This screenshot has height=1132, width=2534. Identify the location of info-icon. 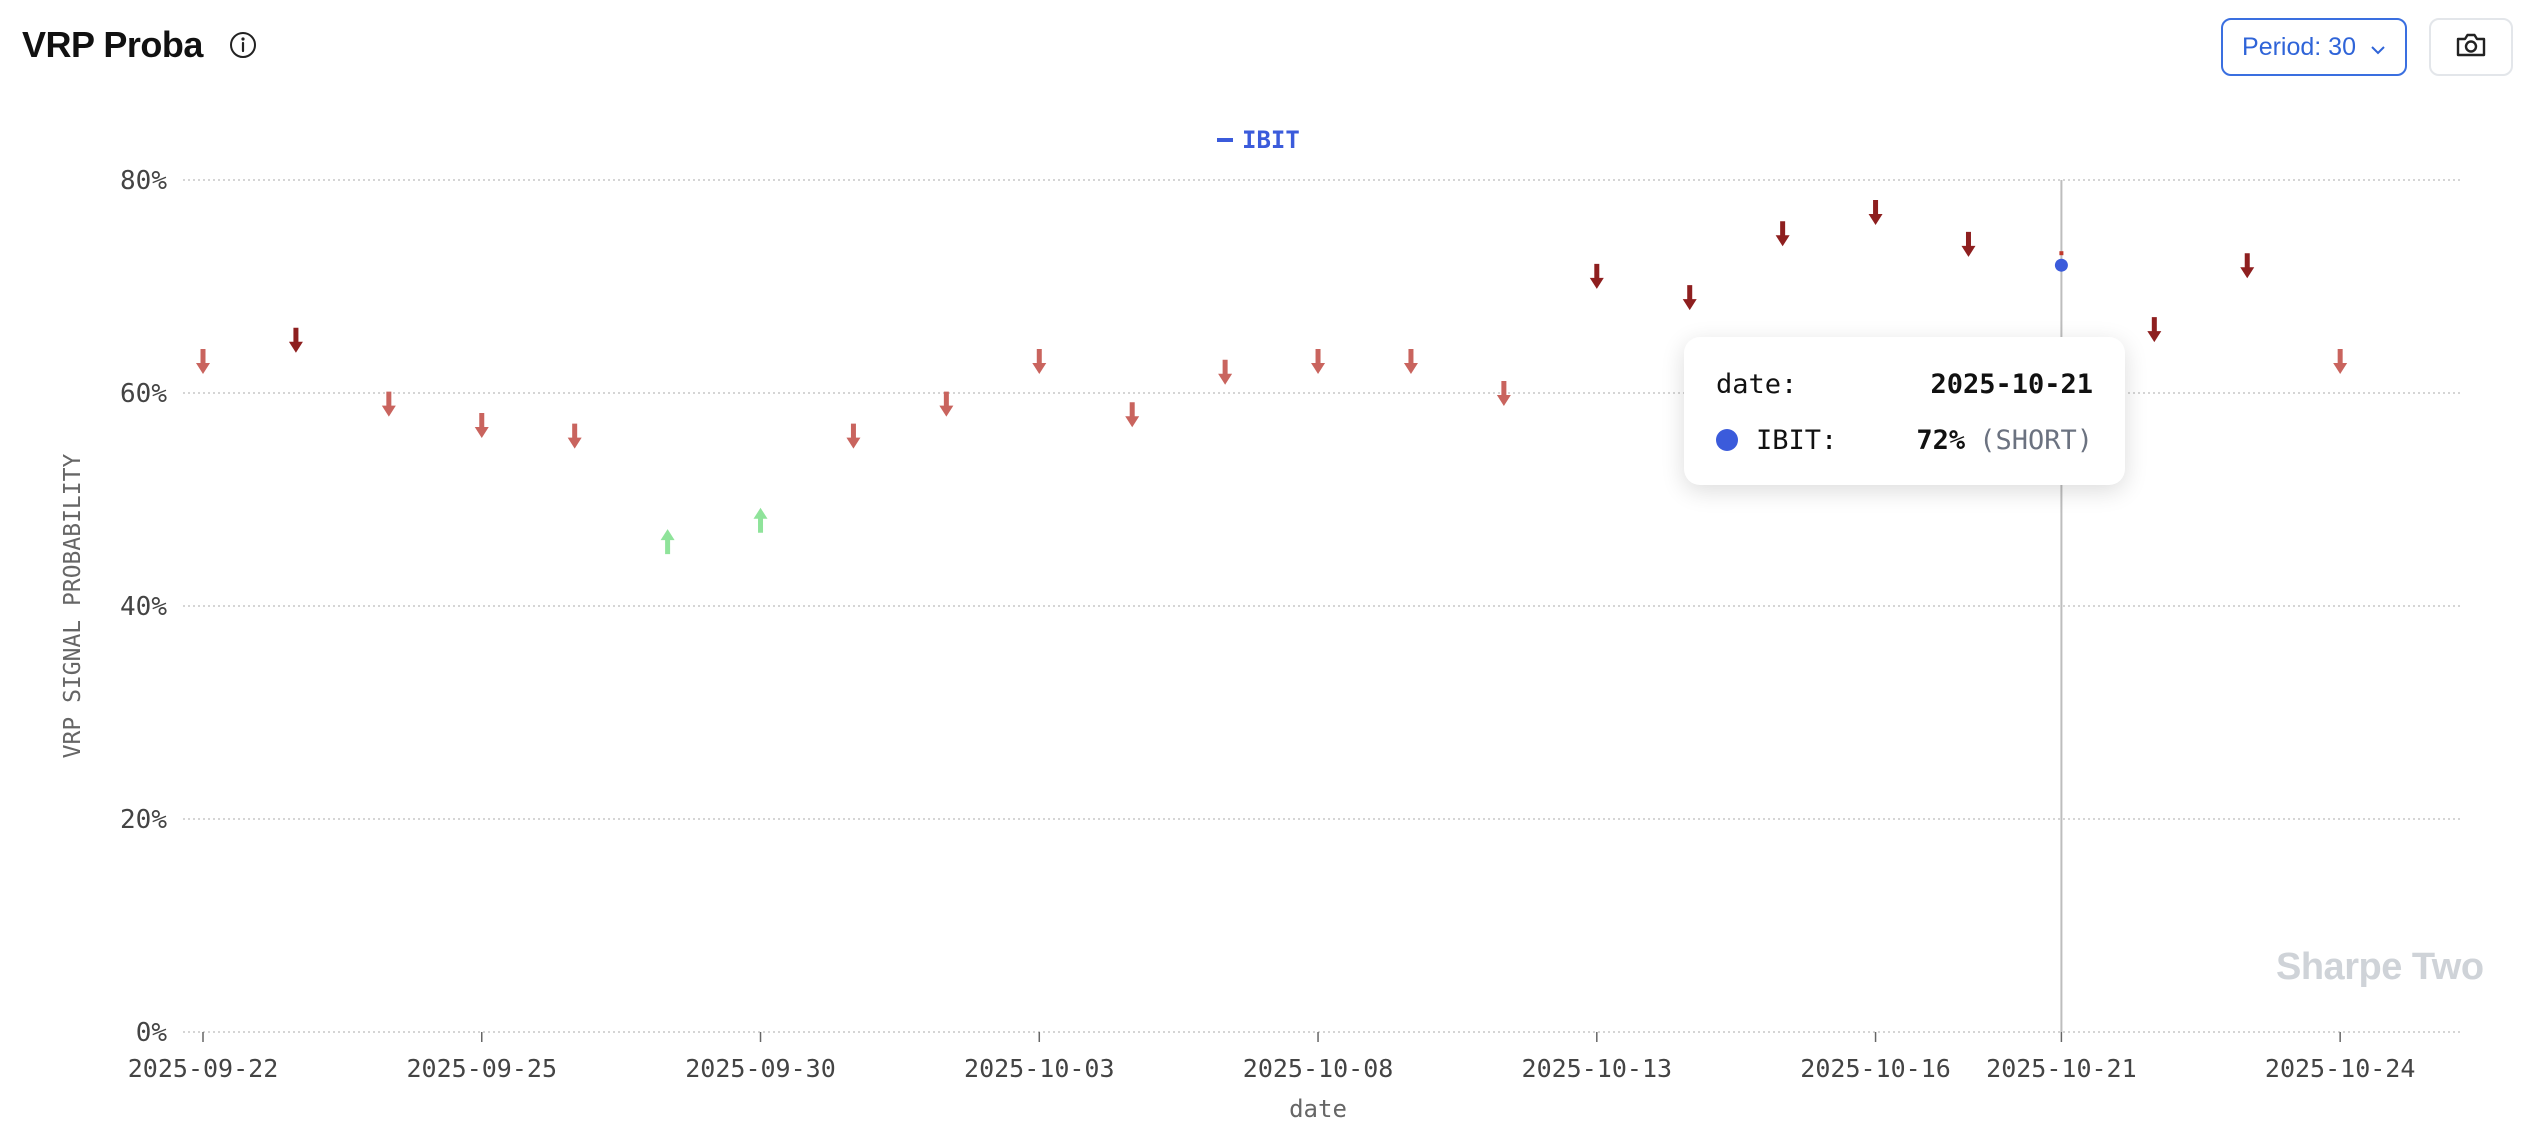
(243, 45).